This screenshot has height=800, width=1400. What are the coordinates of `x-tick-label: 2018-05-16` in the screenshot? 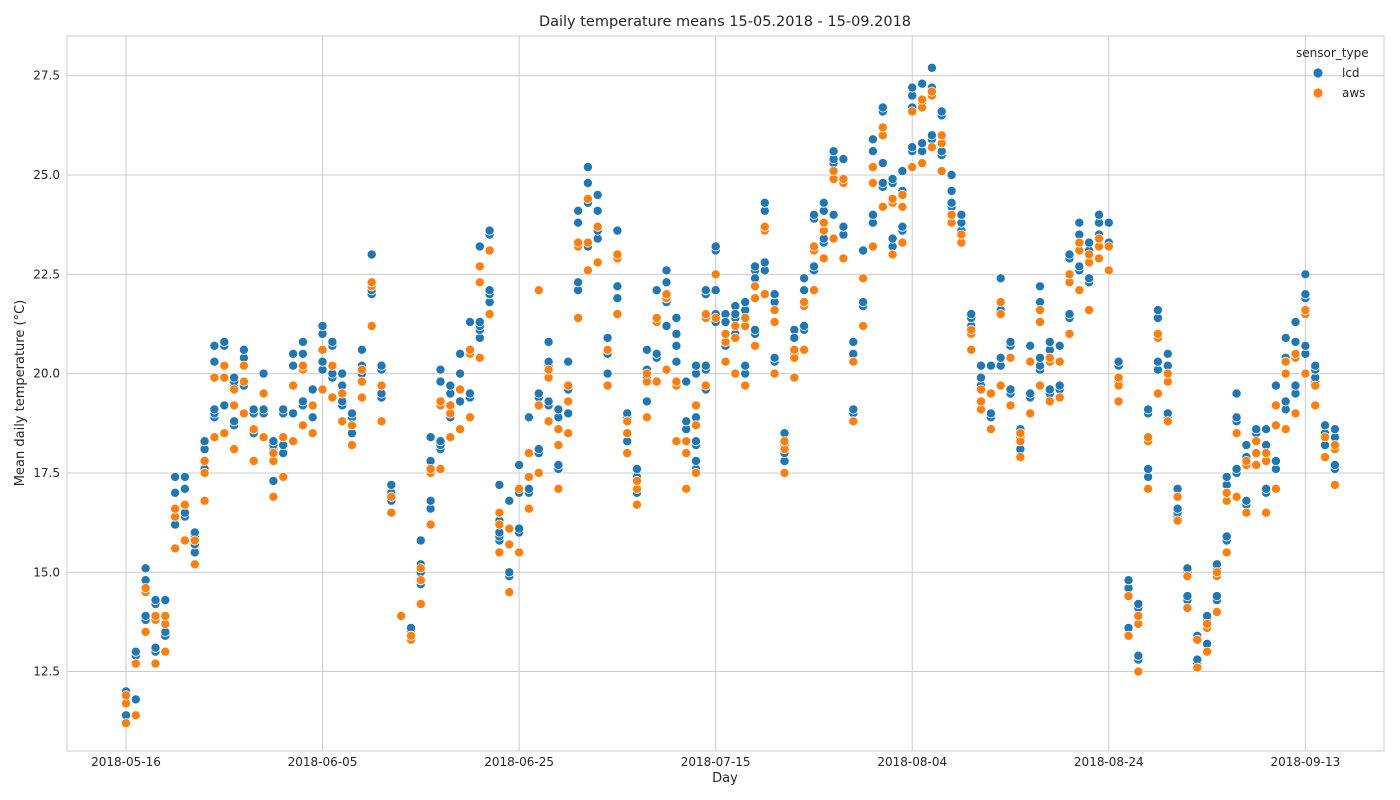 It's located at (126, 762).